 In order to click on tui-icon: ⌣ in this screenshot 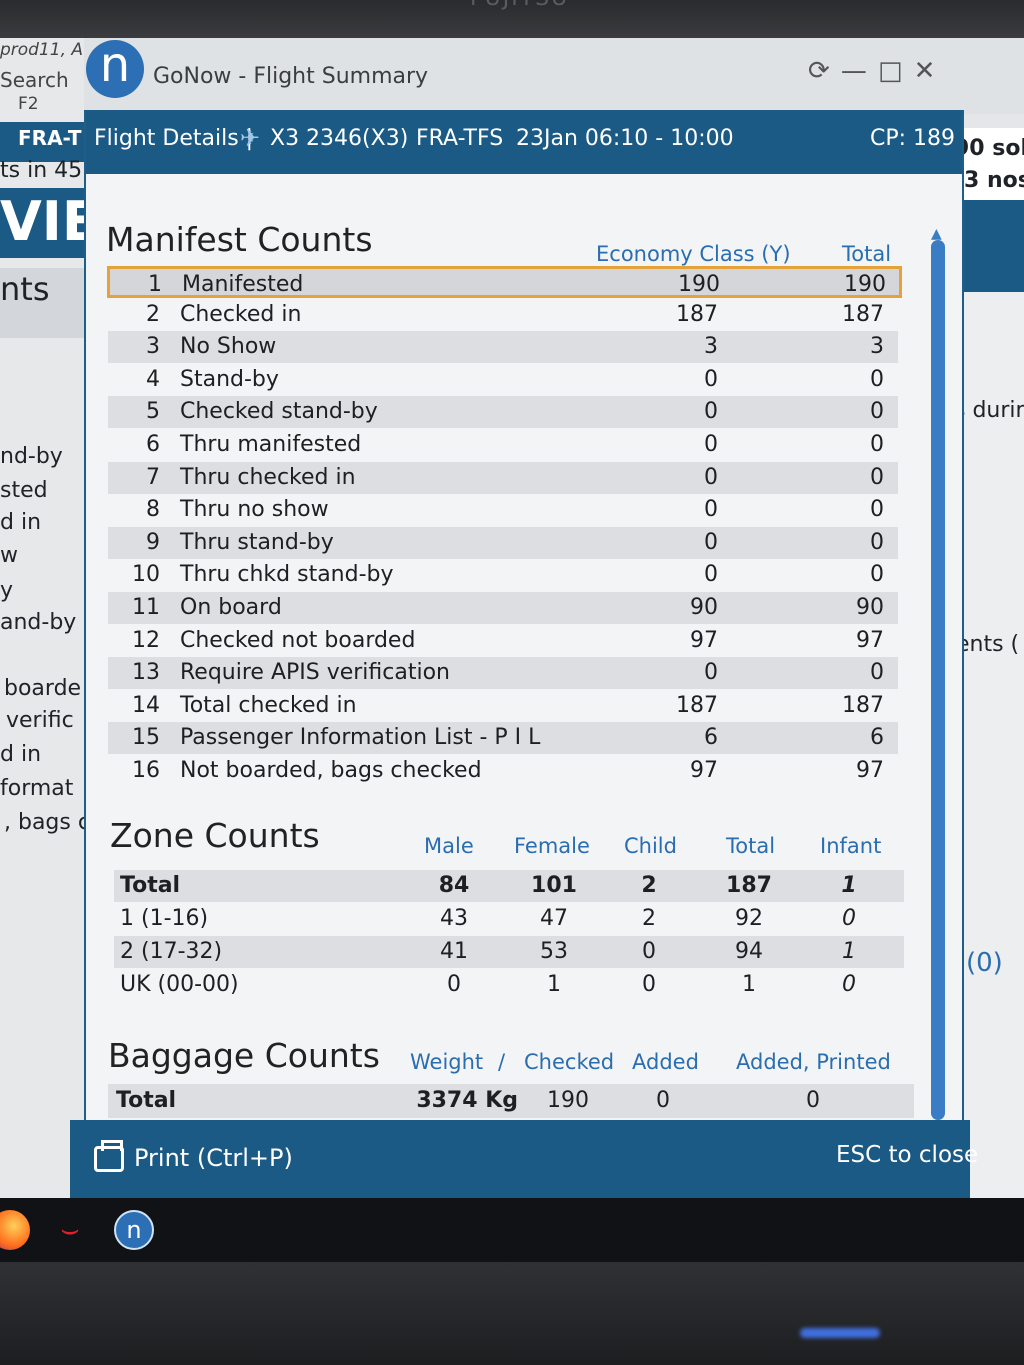, I will do `click(70, 1229)`.